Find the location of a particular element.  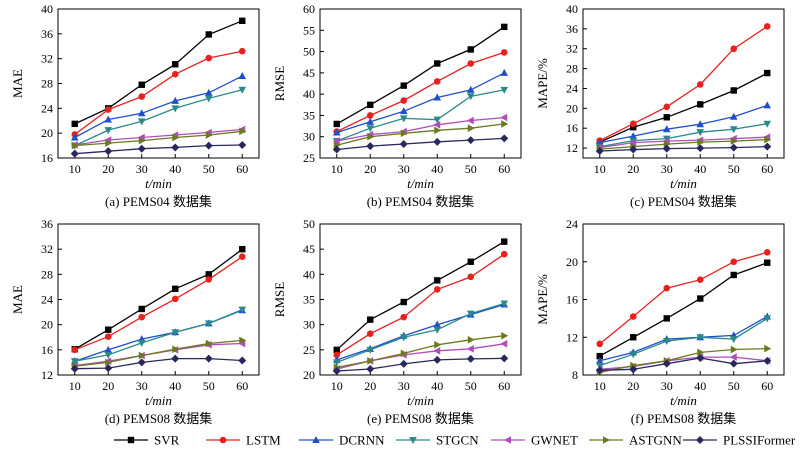

x-tick-label: 50 is located at coordinates (471, 169).